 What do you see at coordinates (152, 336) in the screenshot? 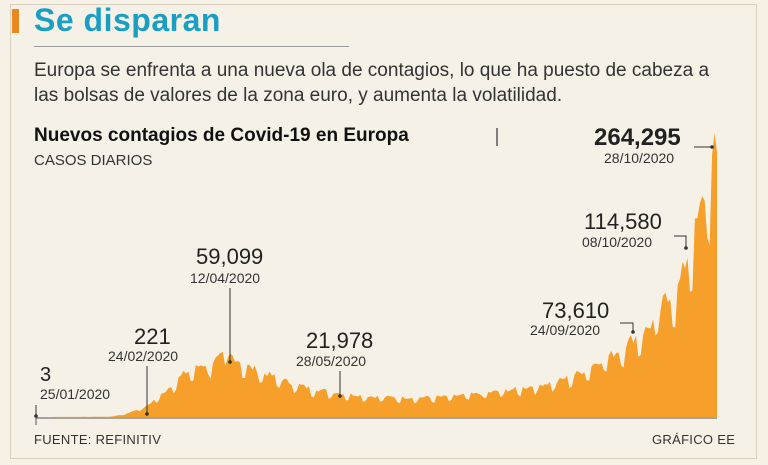
I see `annotation-value: 221` at bounding box center [152, 336].